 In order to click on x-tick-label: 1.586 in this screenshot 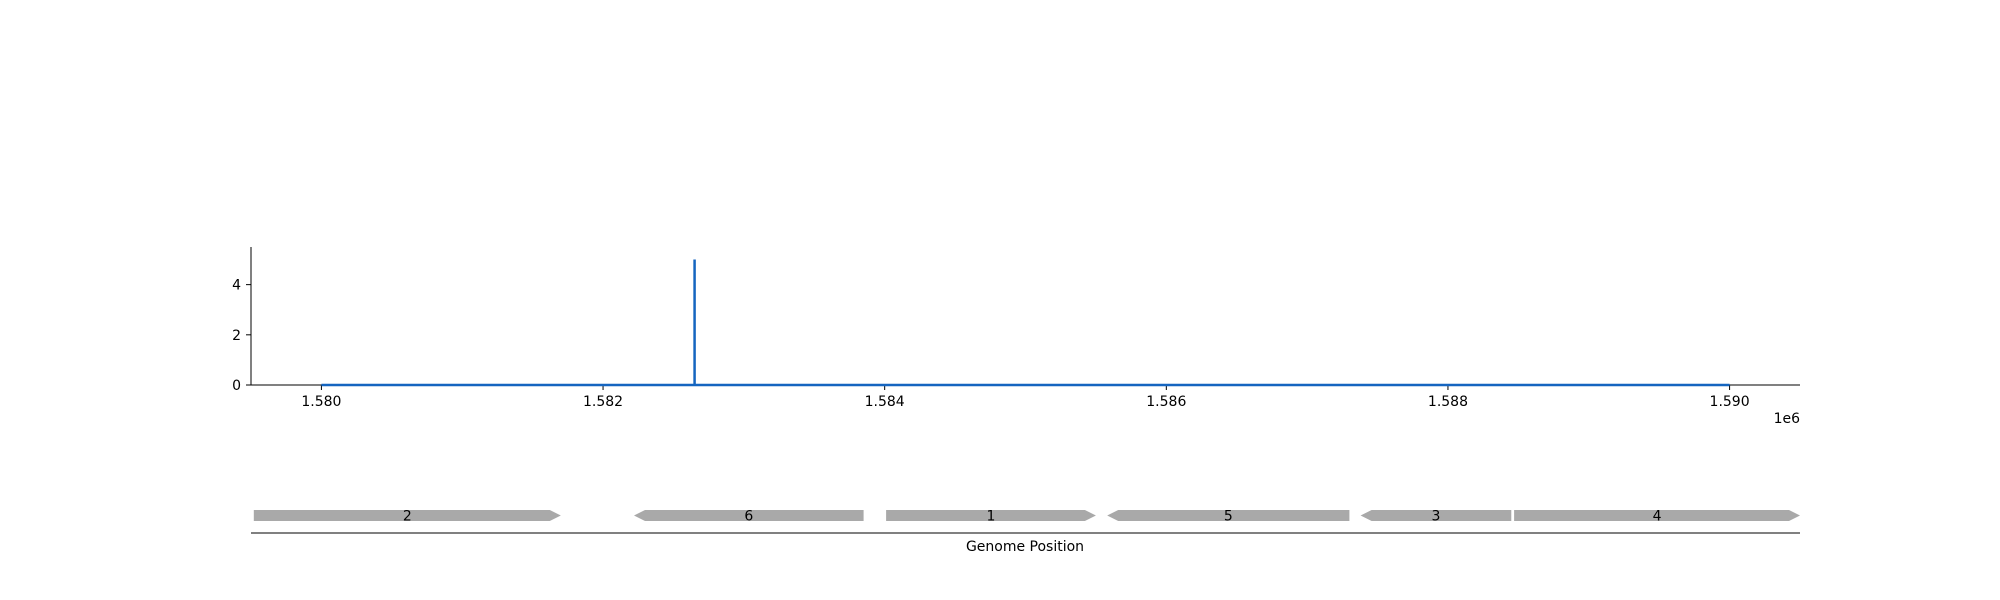, I will do `click(1166, 402)`.